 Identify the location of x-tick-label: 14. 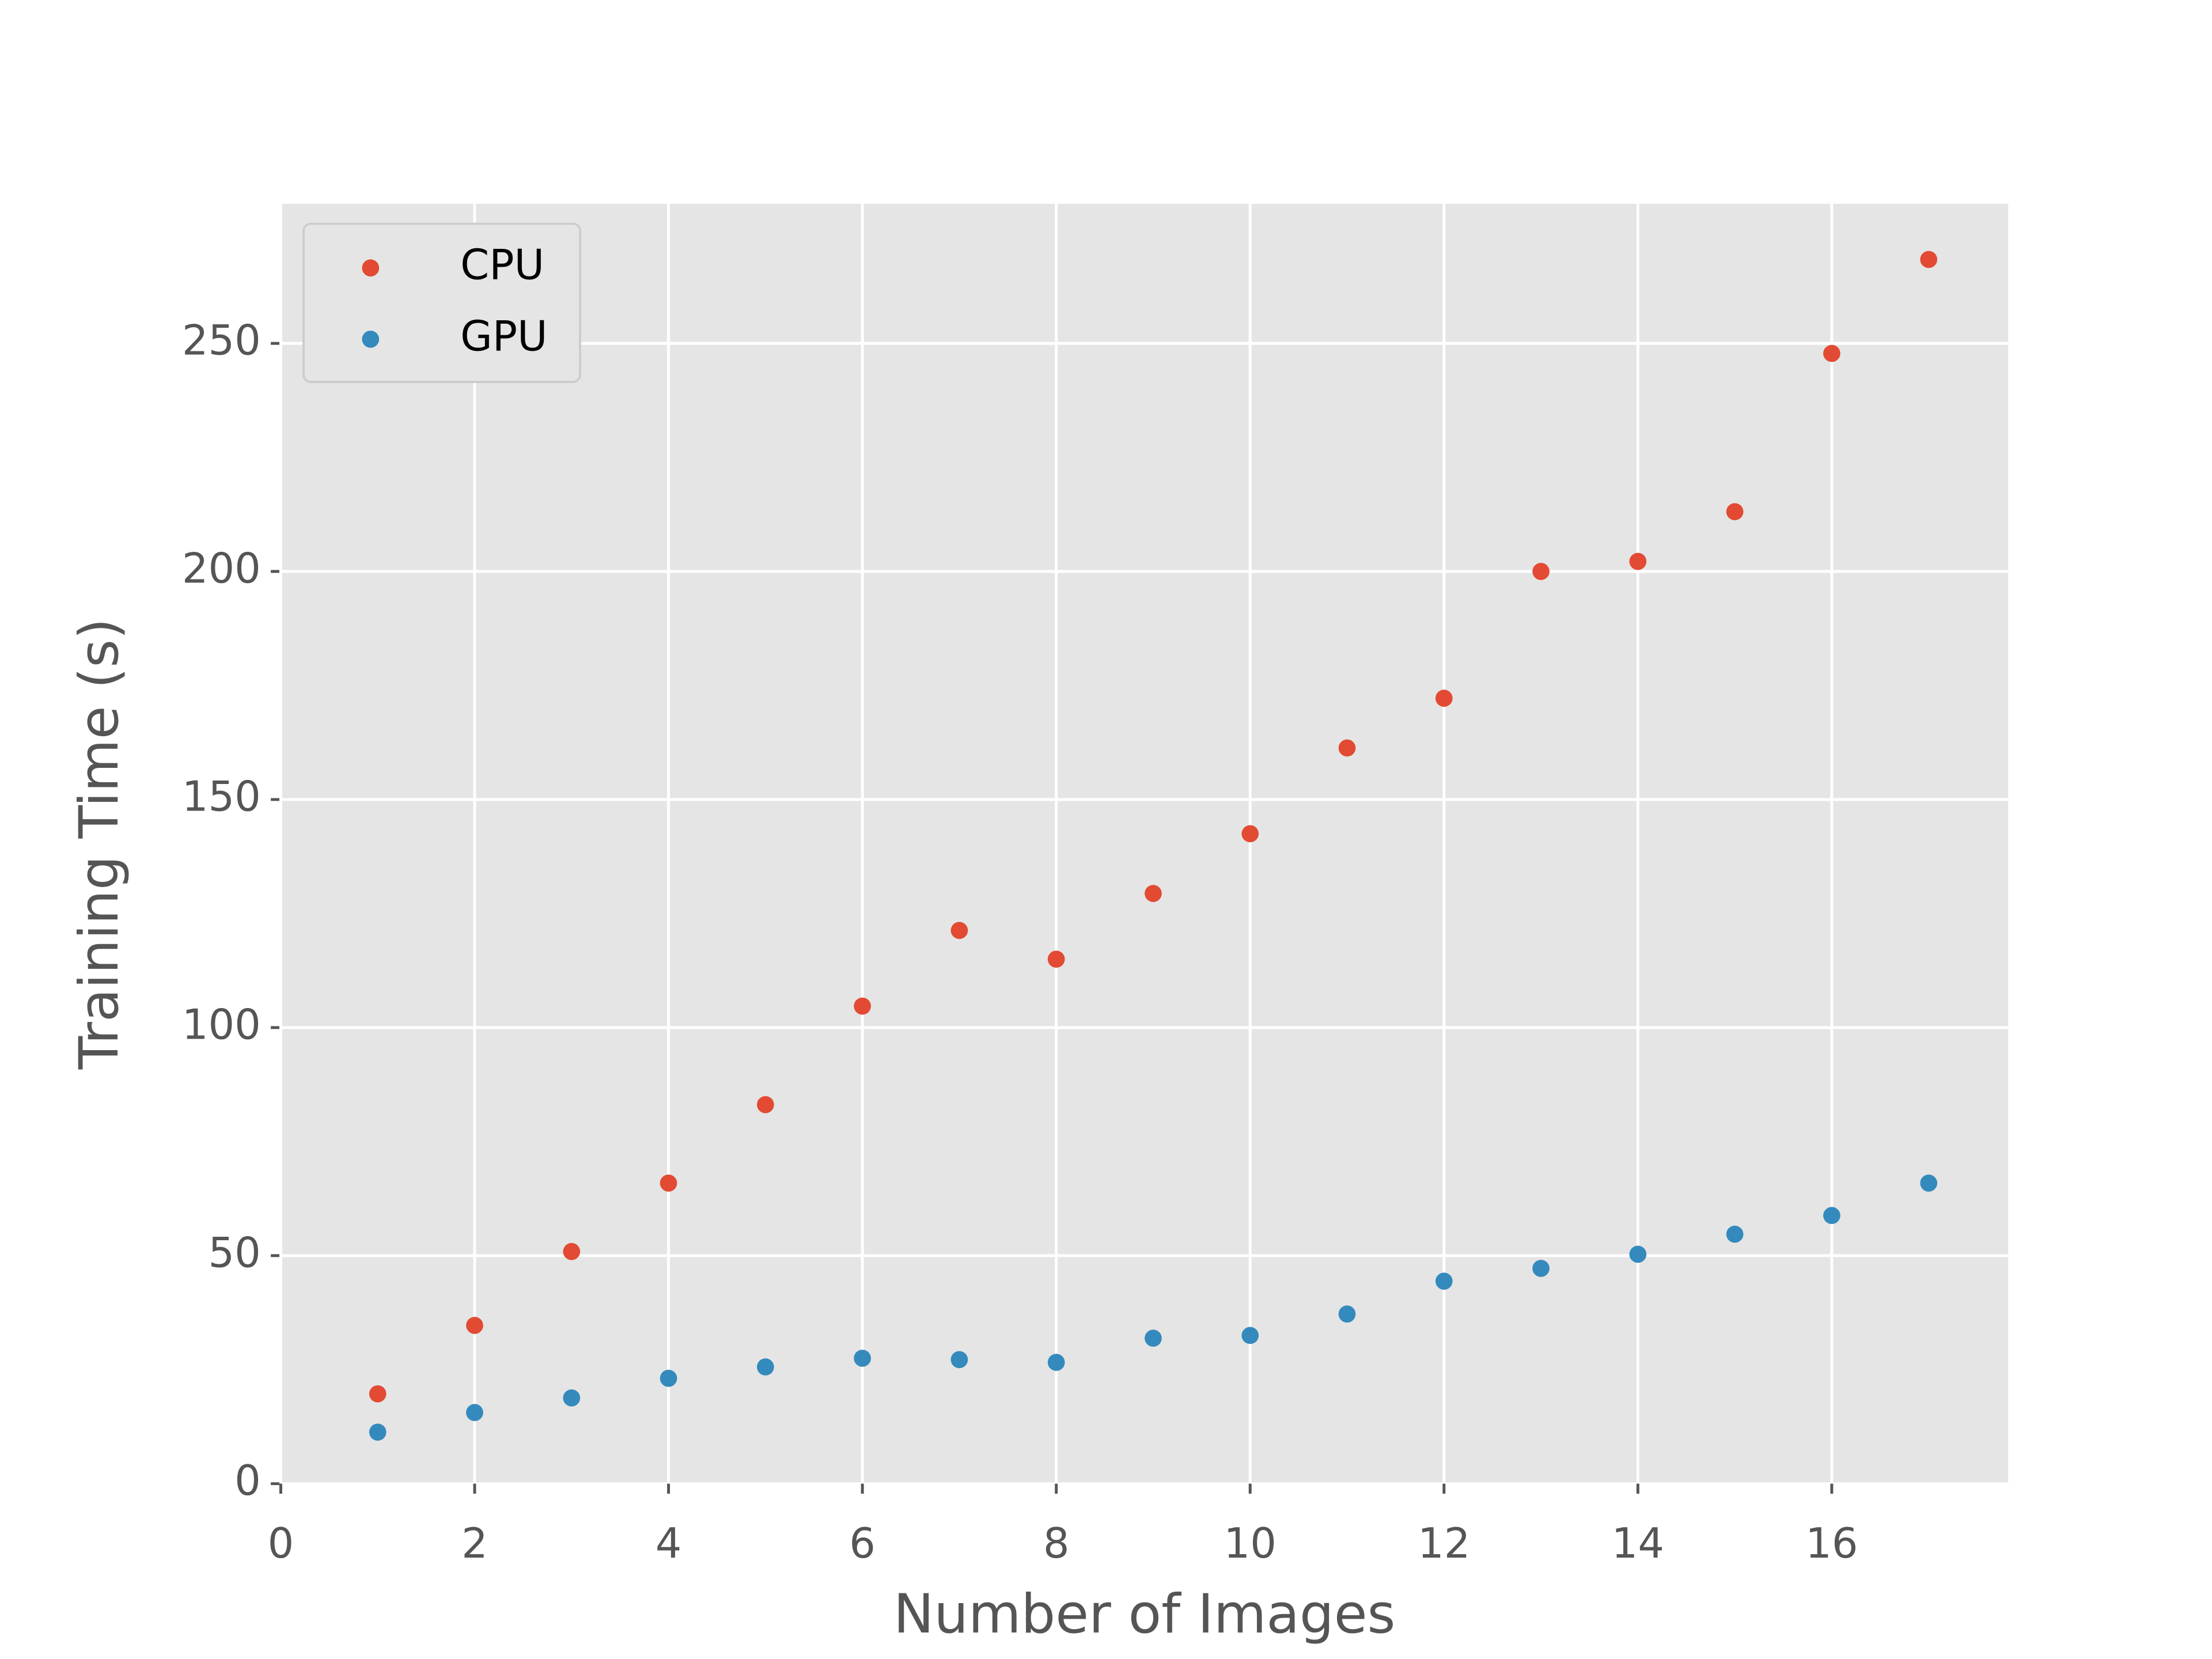
(1638, 1543).